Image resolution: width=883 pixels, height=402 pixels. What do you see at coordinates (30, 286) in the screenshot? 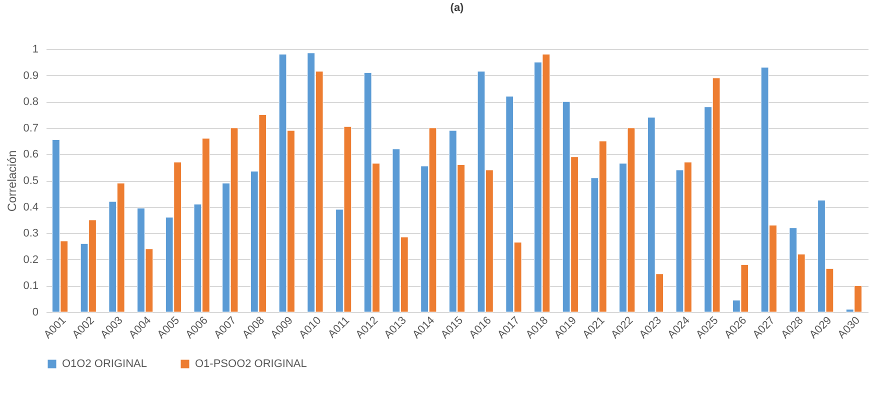
I see `y-tick-label: 0.1` at bounding box center [30, 286].